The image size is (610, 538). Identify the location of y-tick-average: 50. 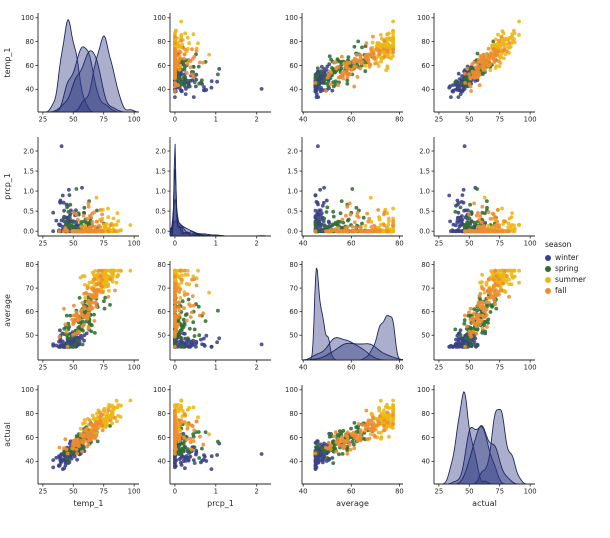
(29, 336).